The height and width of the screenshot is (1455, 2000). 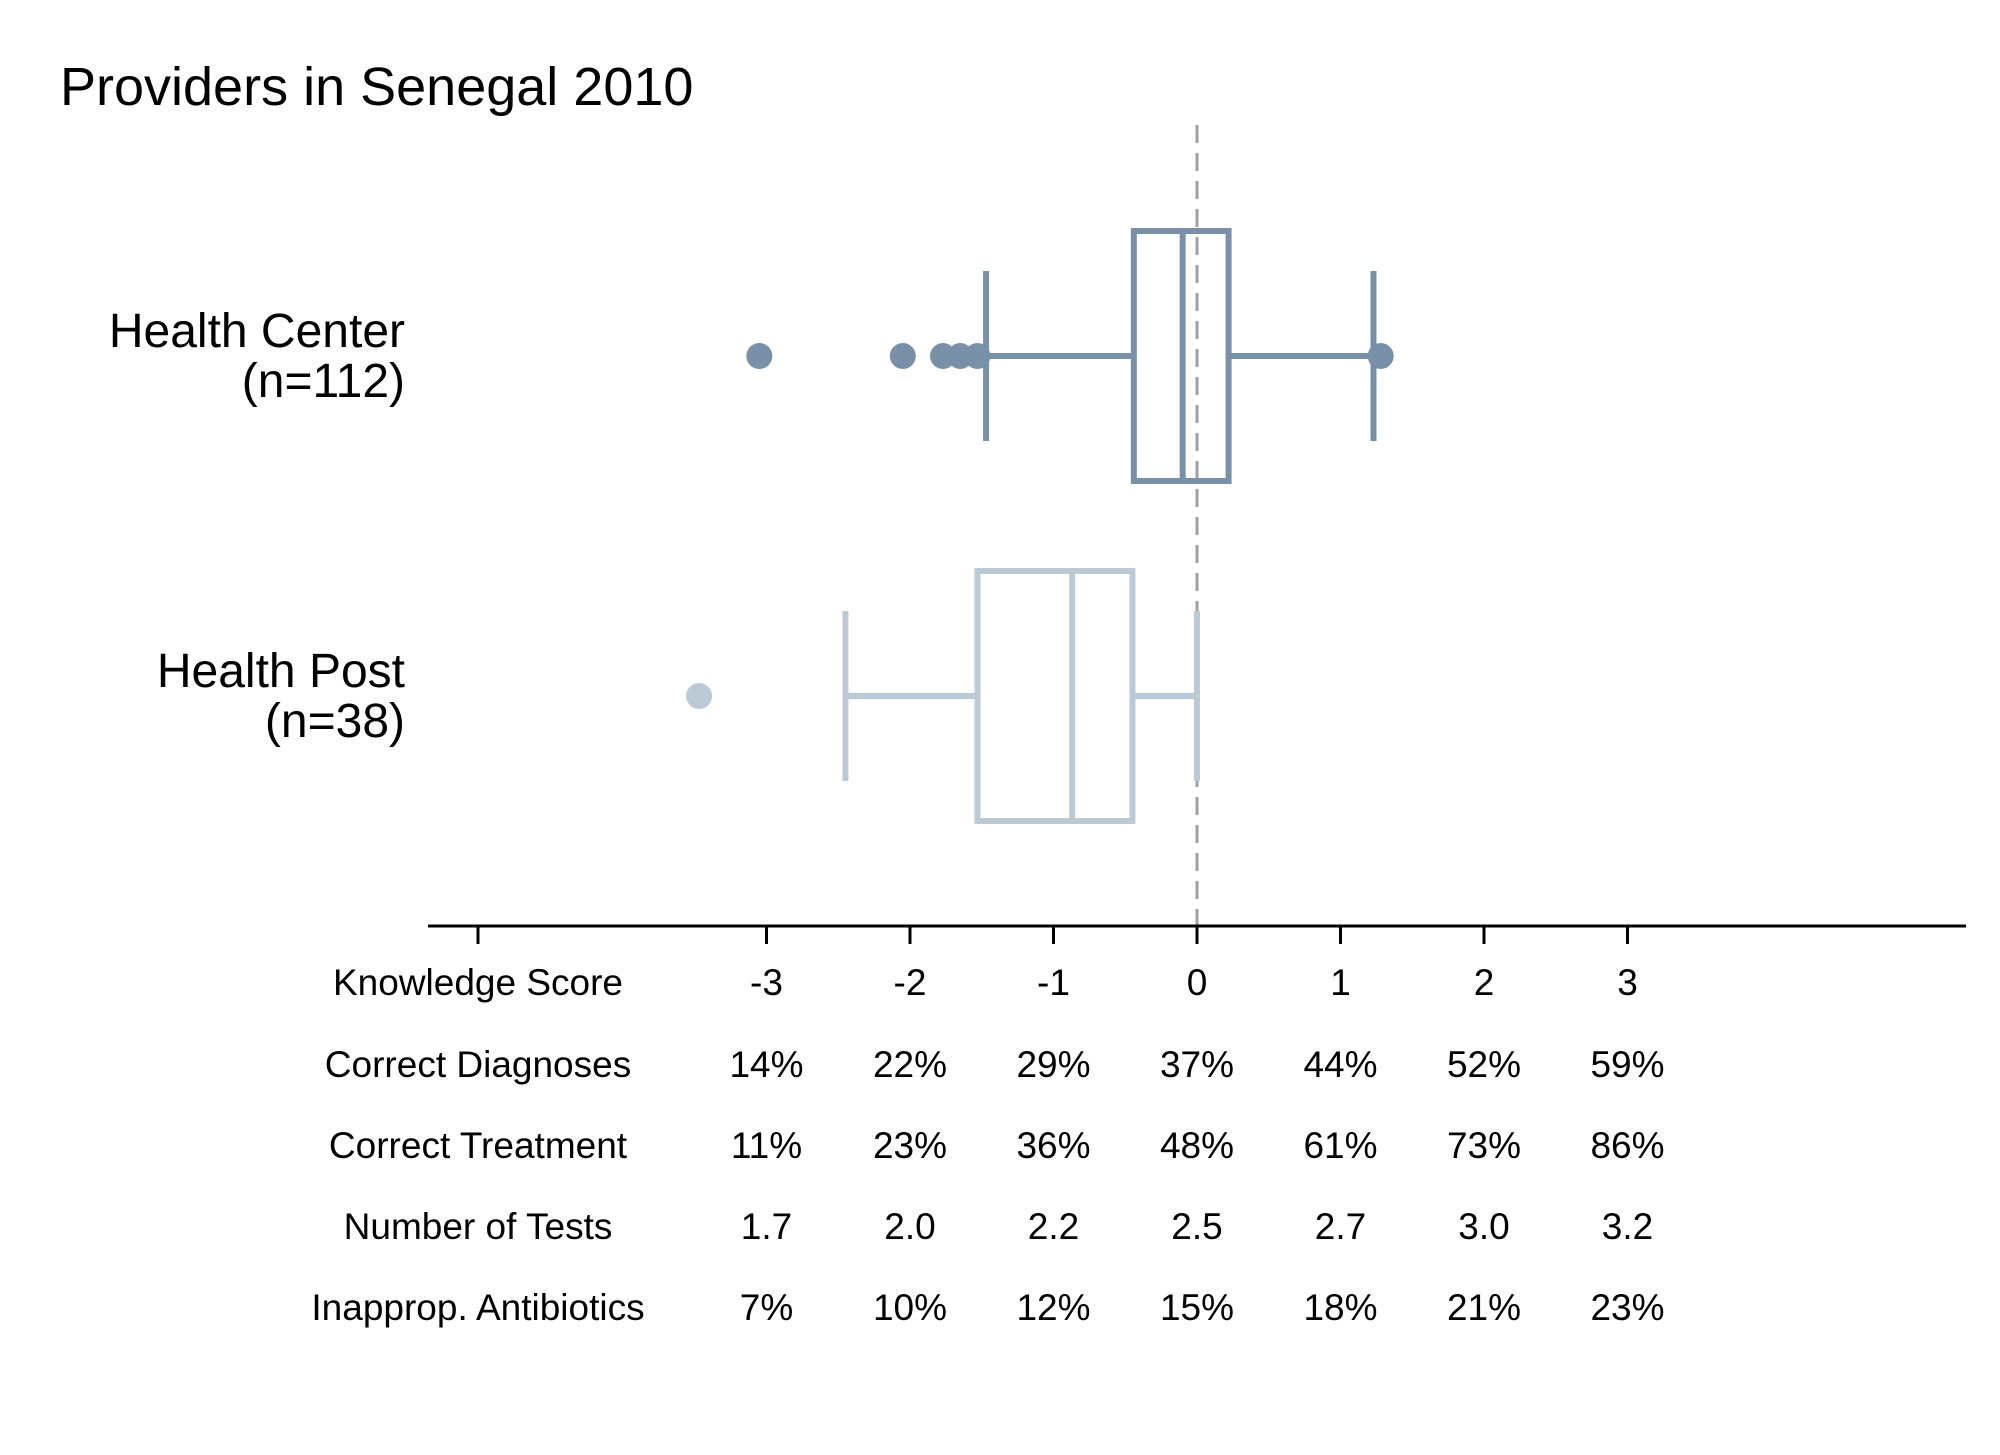 I want to click on group-label: Health Post, so click(x=281, y=671).